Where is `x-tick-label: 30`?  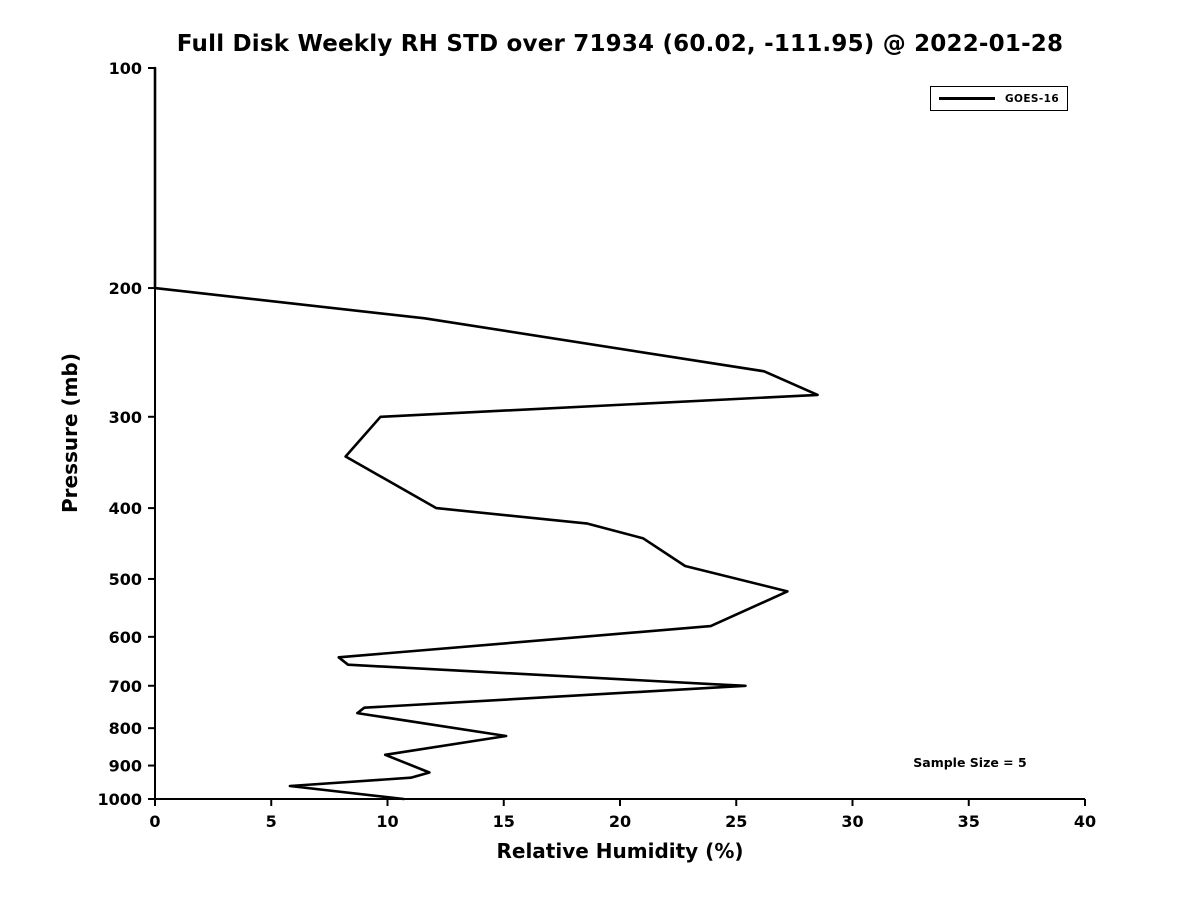
x-tick-label: 30 is located at coordinates (852, 821).